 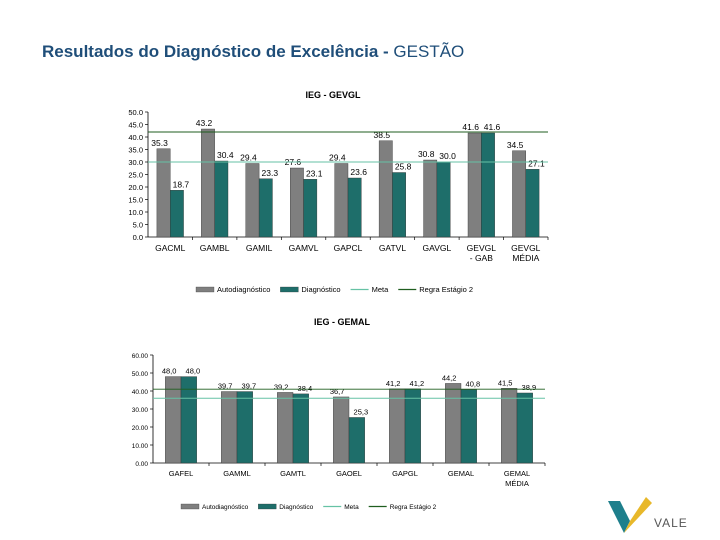 I want to click on data-label: 40,8, so click(x=473, y=384).